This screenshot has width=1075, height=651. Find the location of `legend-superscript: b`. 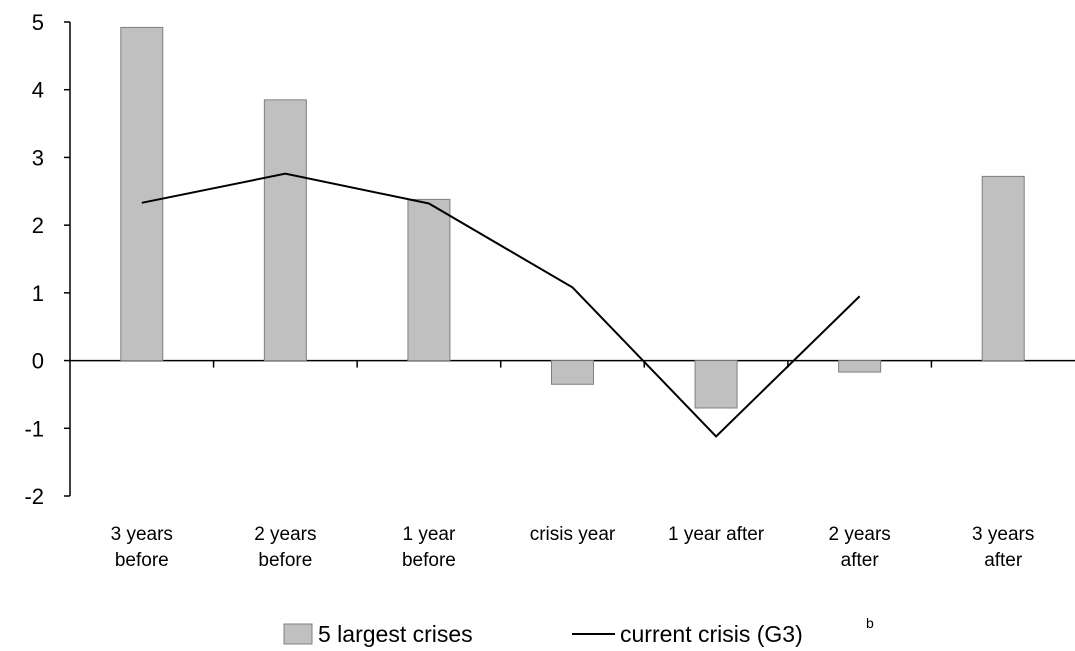

legend-superscript: b is located at coordinates (870, 623).